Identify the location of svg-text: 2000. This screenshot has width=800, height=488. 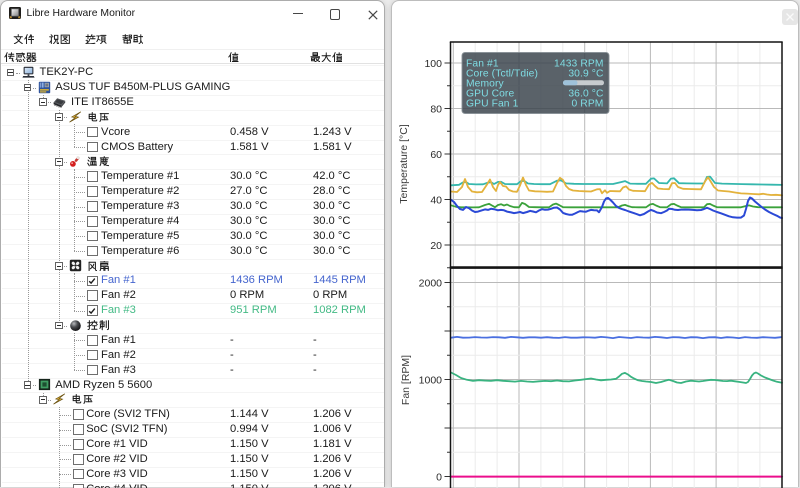
(431, 284).